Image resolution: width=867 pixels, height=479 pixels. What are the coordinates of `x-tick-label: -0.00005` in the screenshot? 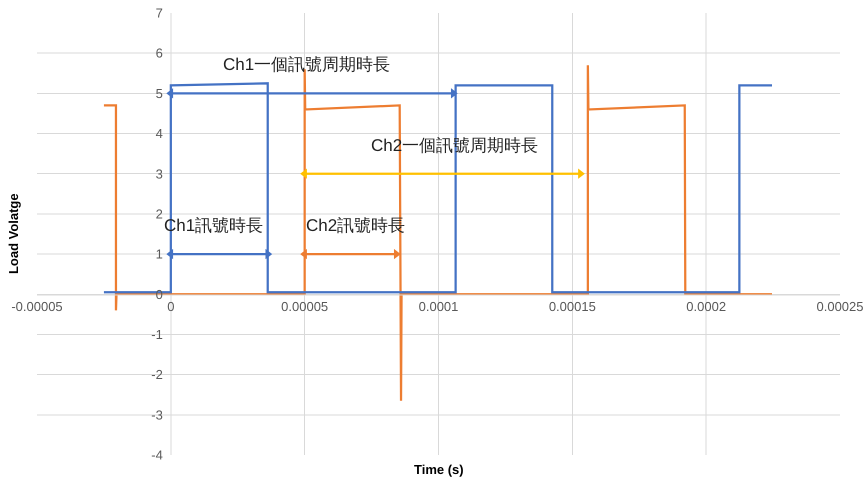 It's located at (37, 306).